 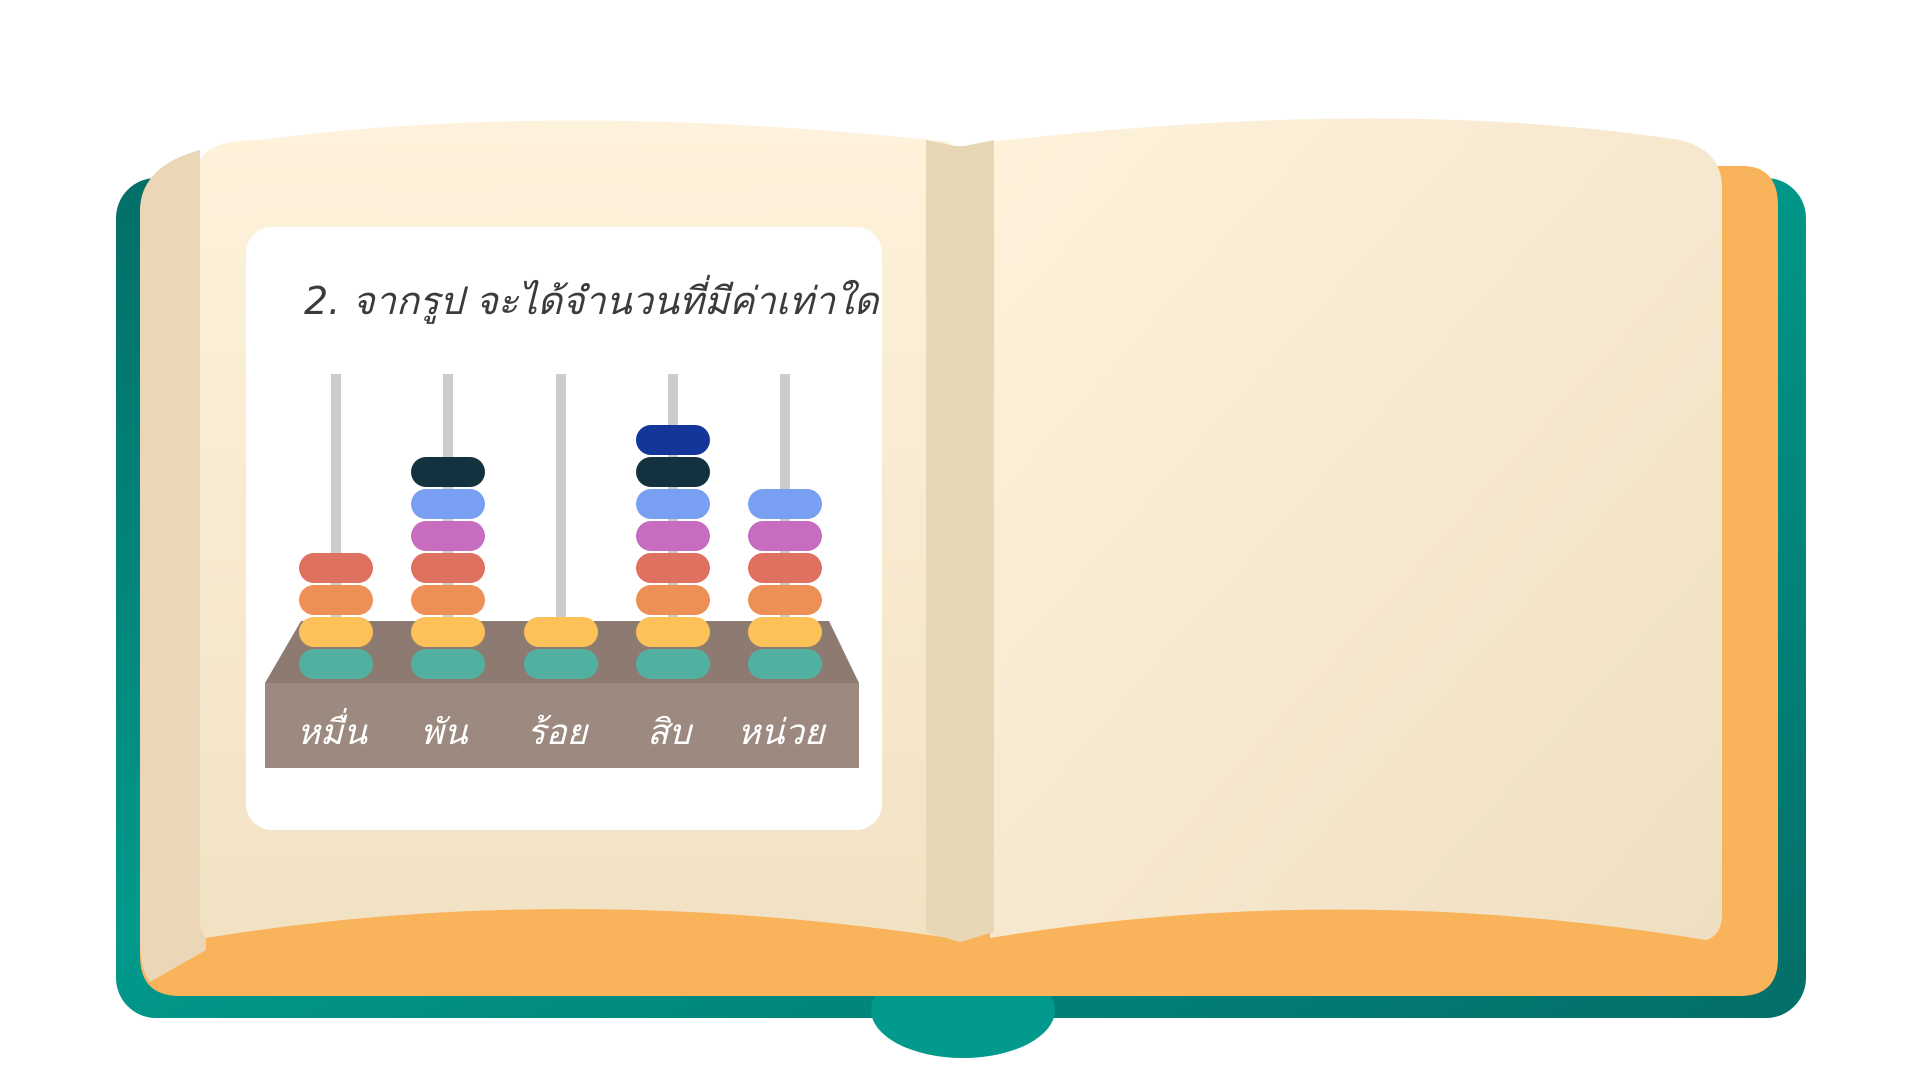 What do you see at coordinates (336, 517) in the screenshot?
I see `abacus-rod-ten-thousands` at bounding box center [336, 517].